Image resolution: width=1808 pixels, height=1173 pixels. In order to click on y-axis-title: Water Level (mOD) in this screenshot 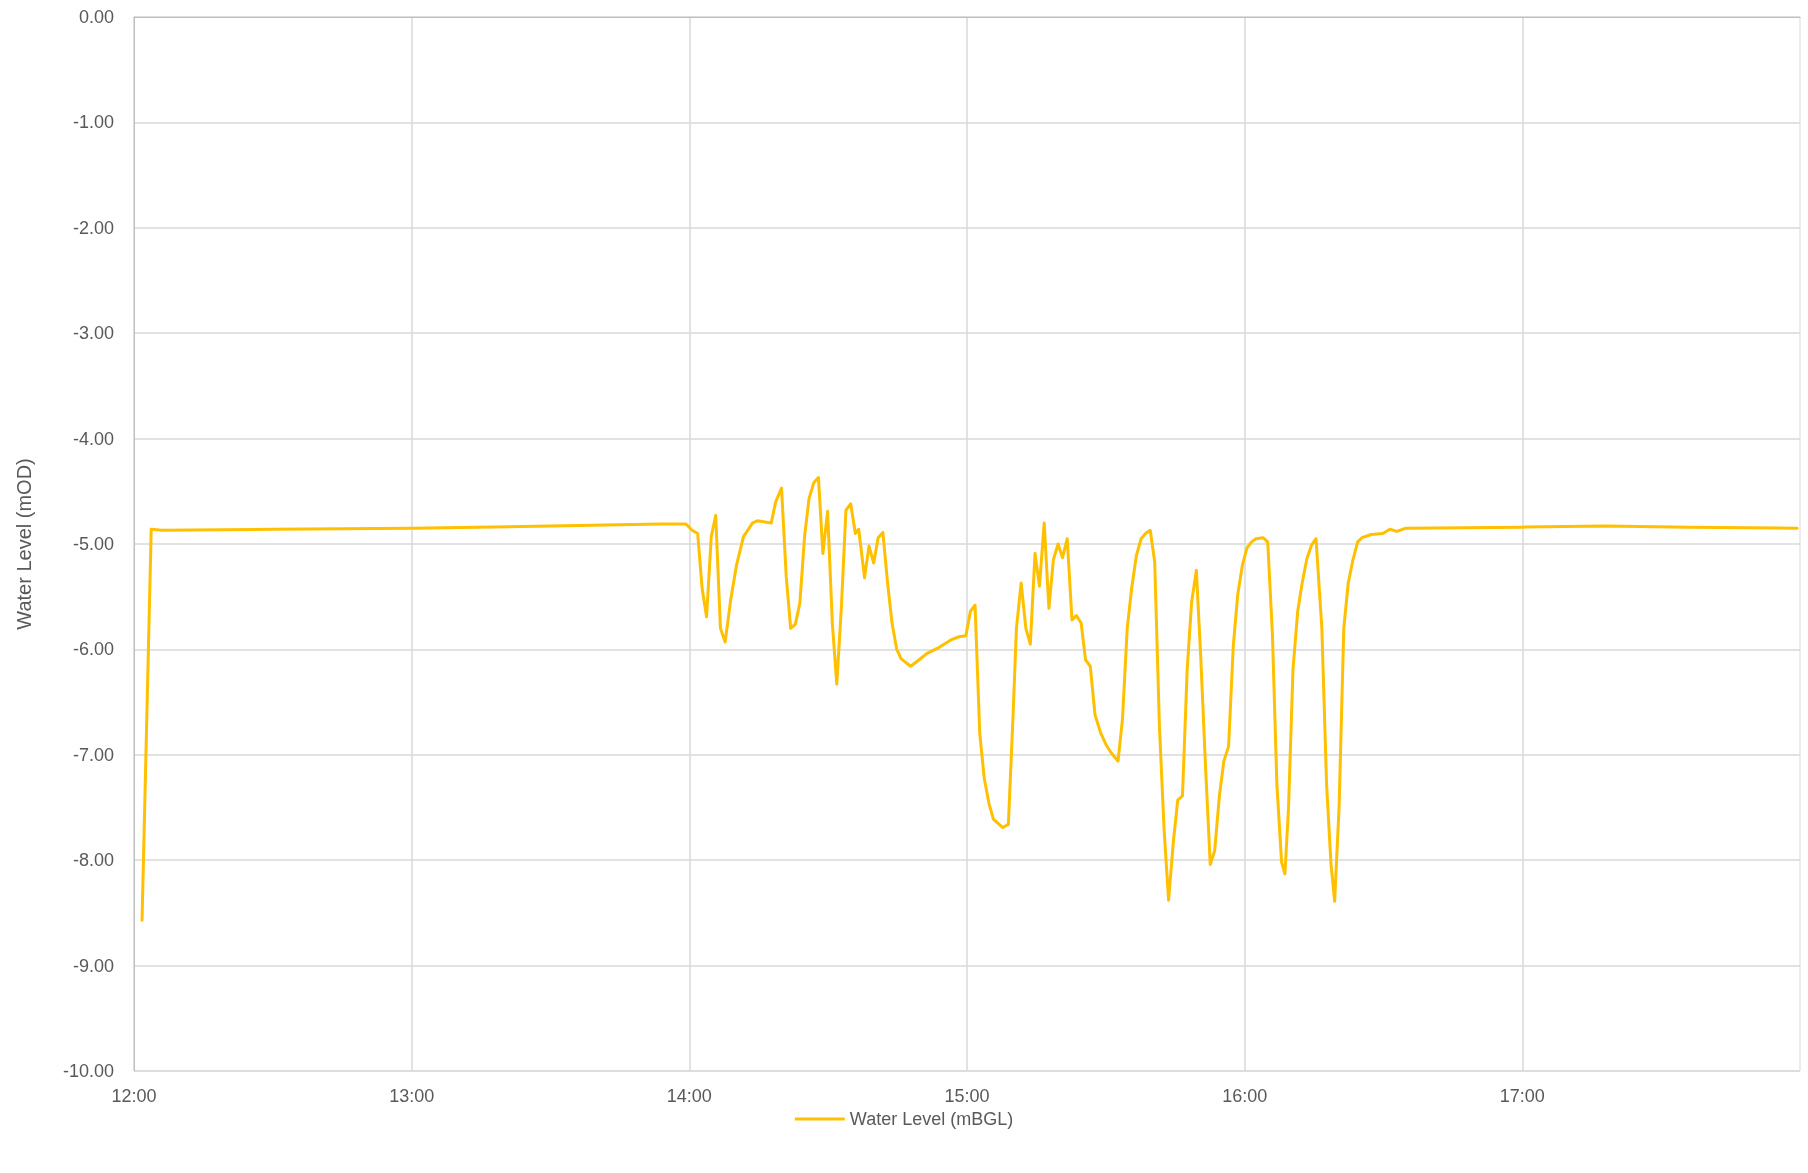, I will do `click(24, 544)`.